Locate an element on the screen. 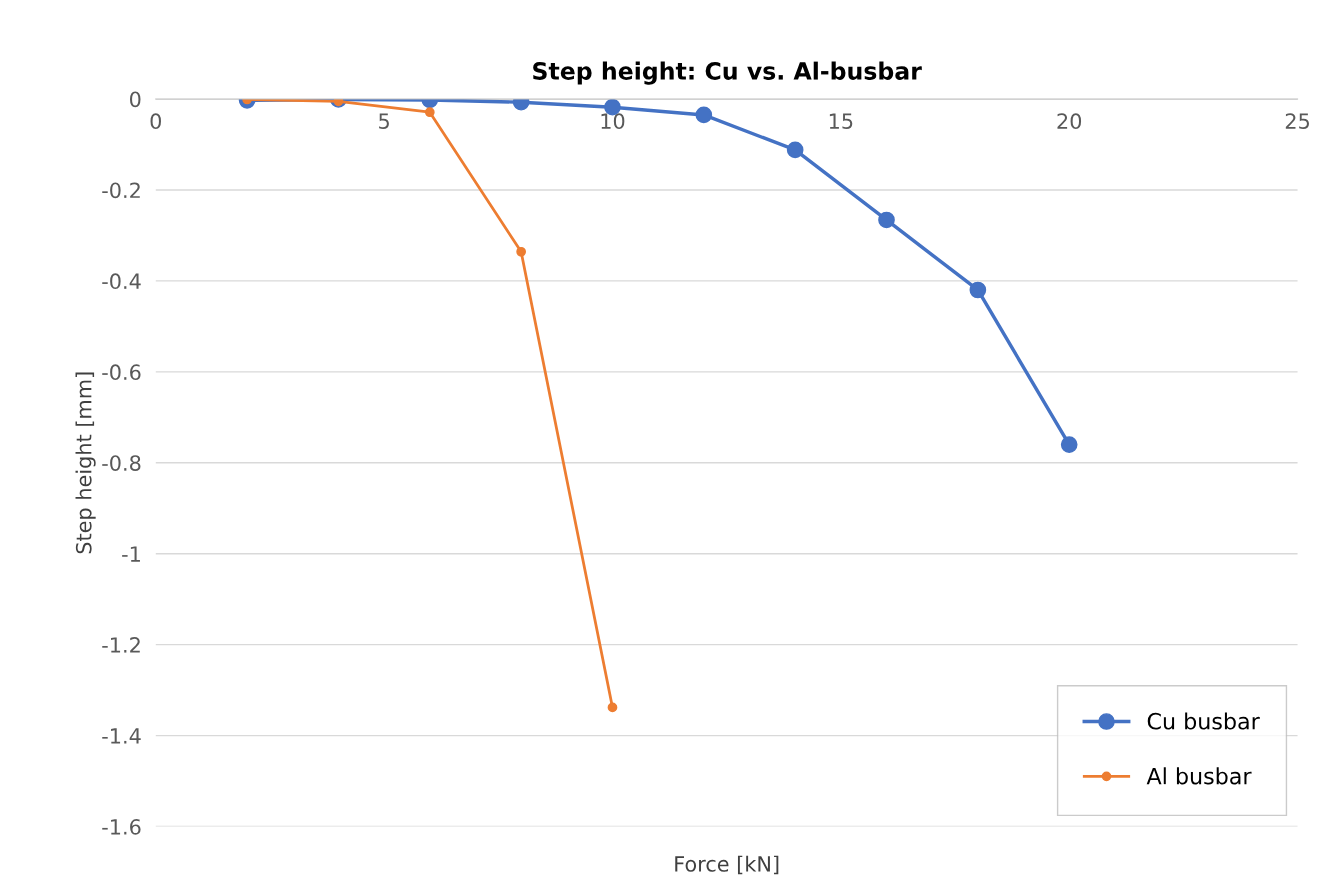  y-tick-label: -0.4 is located at coordinates (121, 281).